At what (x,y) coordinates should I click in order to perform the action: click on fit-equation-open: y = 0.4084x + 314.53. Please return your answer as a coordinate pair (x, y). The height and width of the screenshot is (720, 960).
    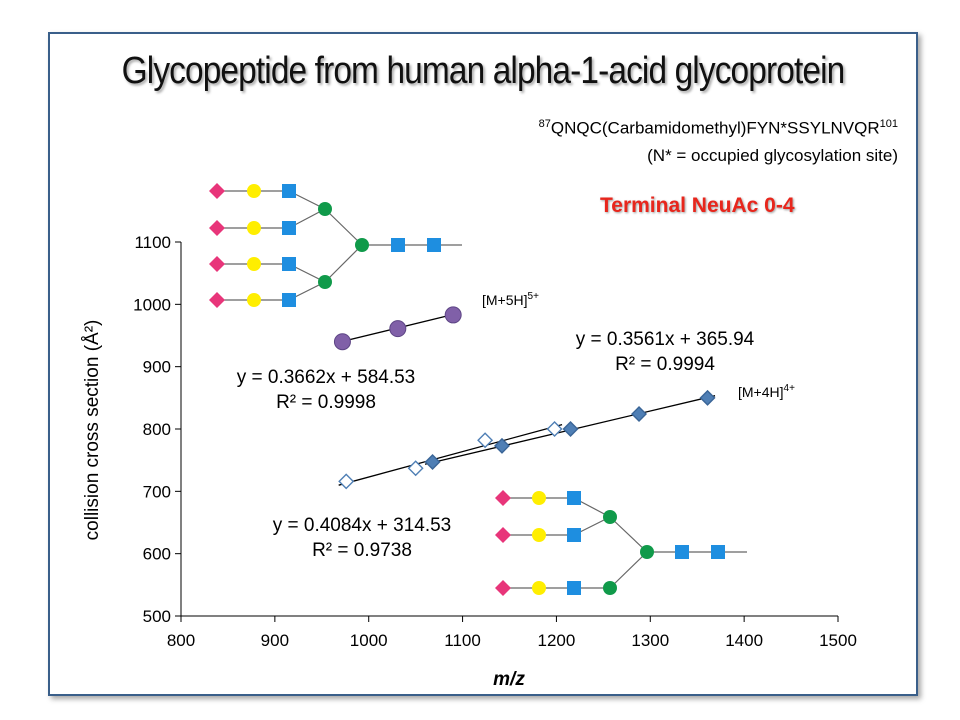
    Looking at the image, I should click on (362, 525).